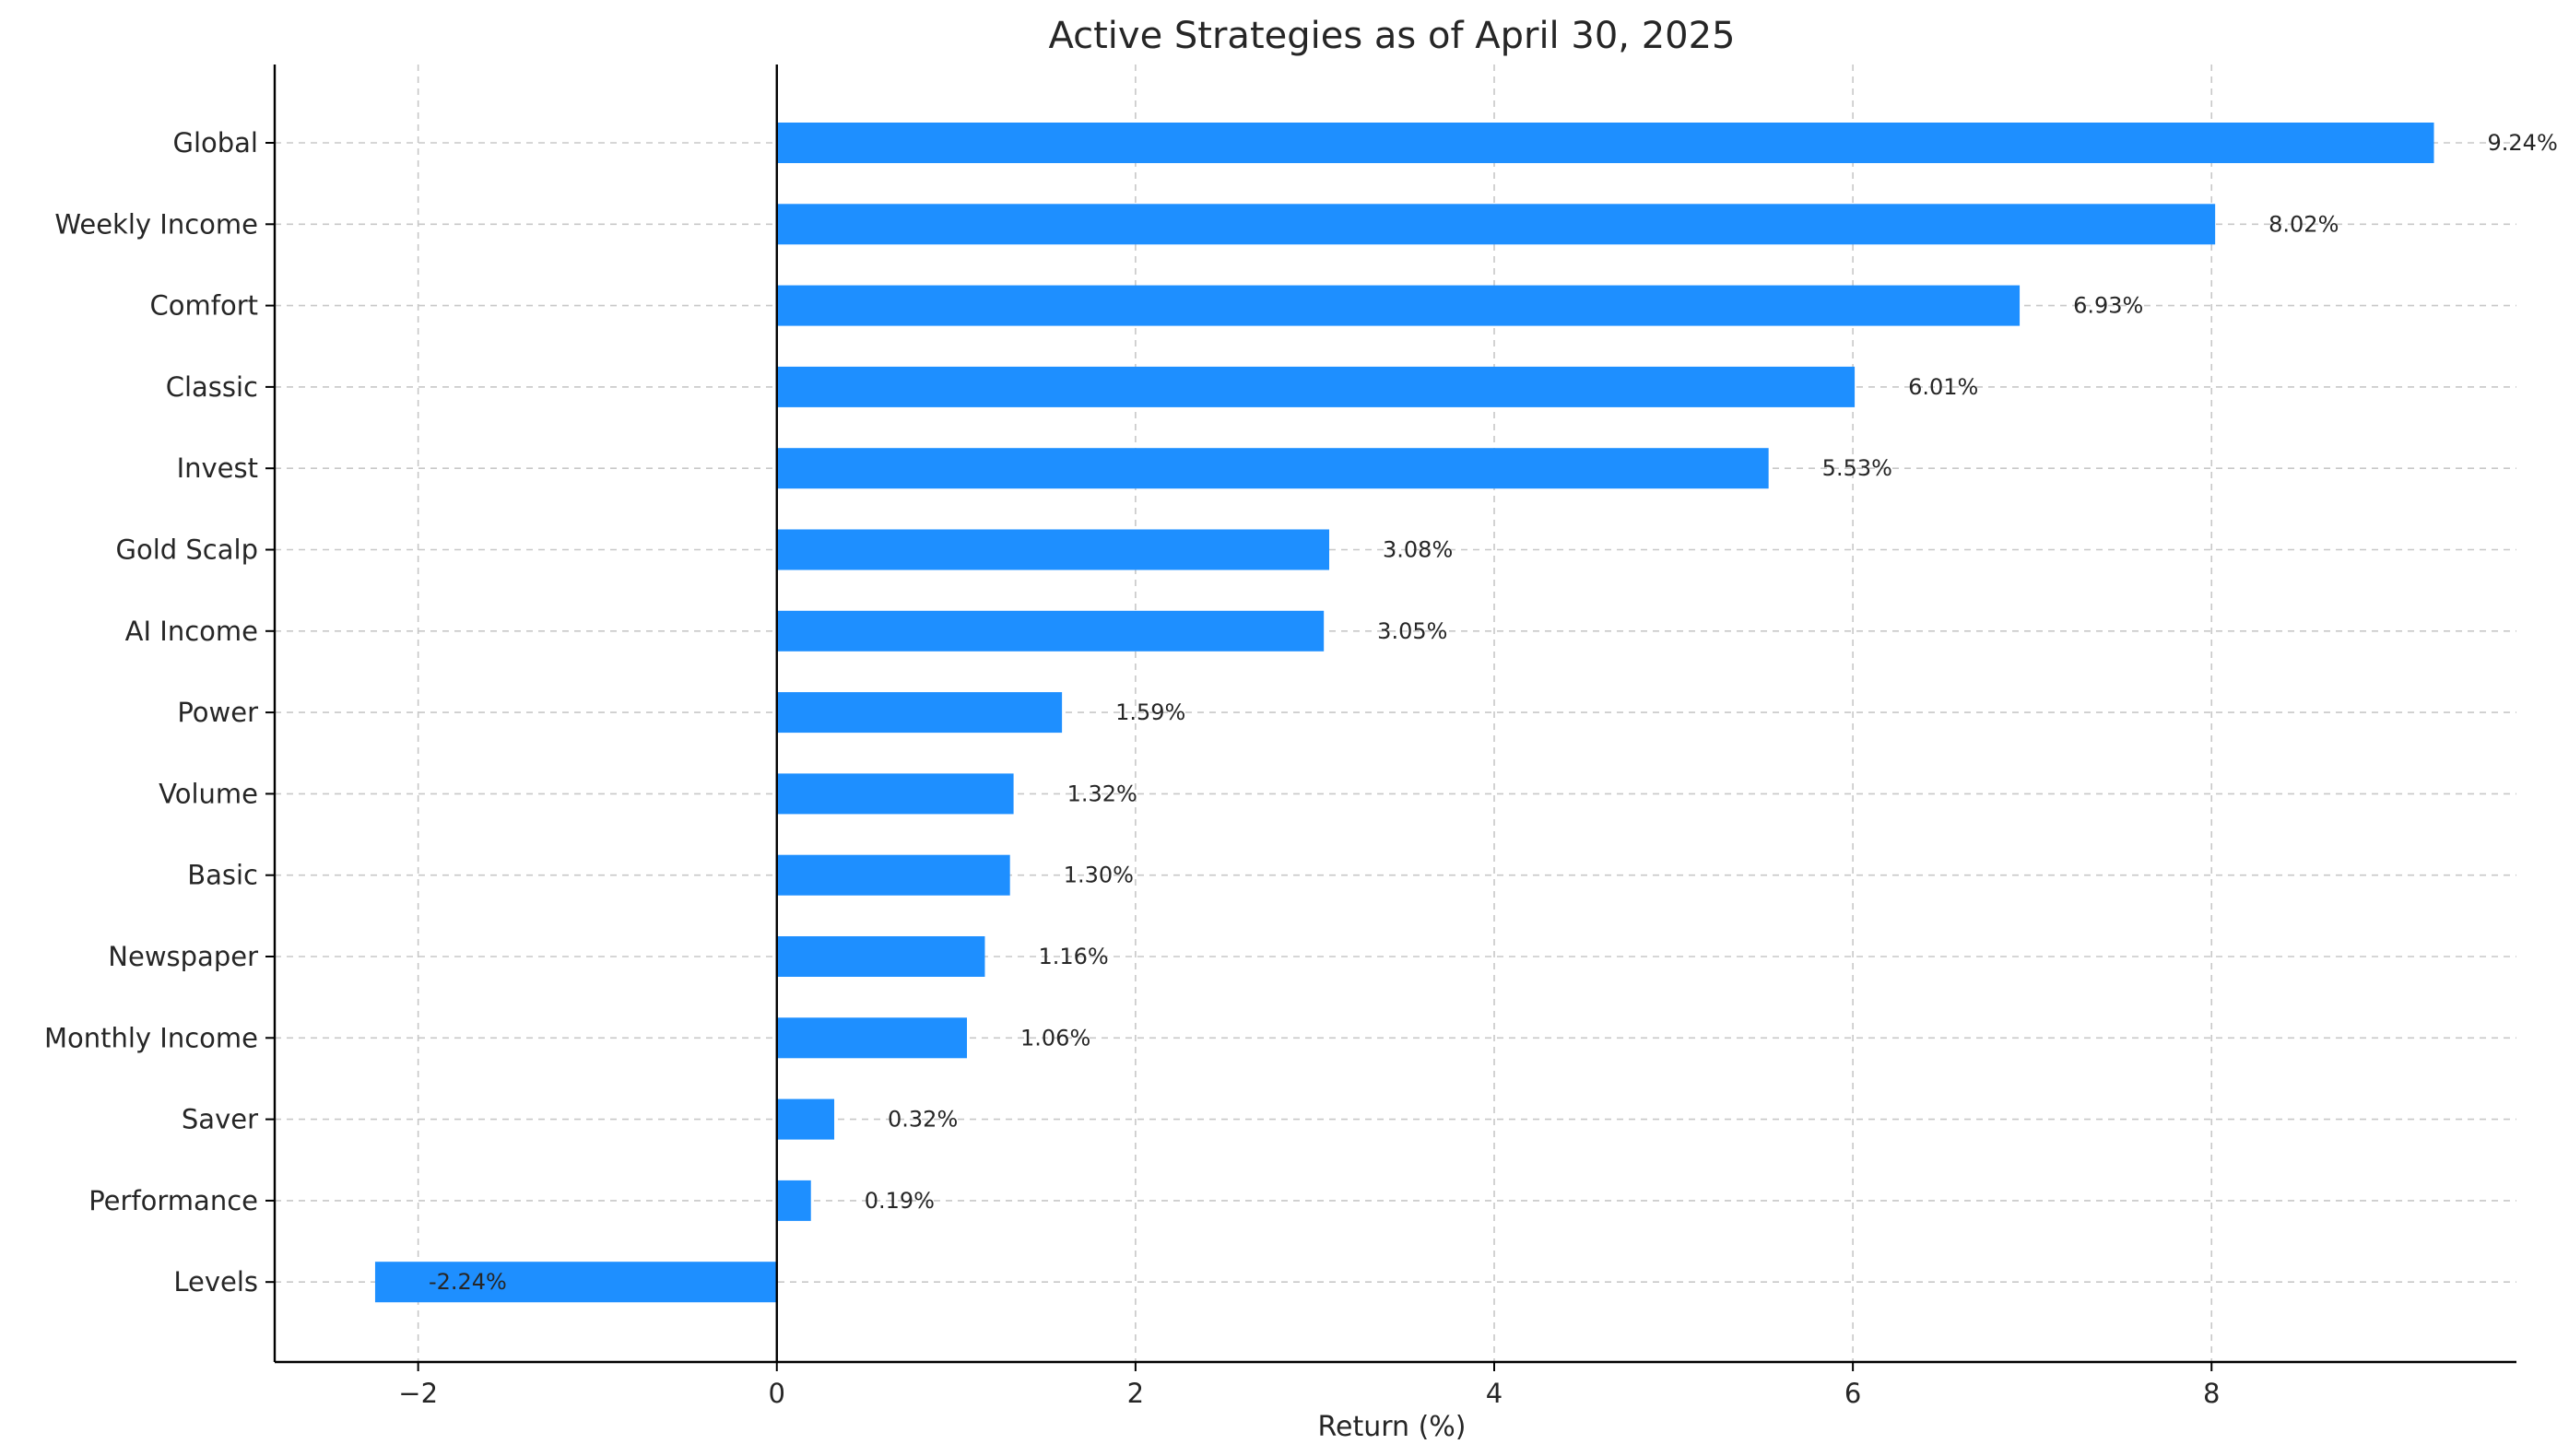 Image resolution: width=2557 pixels, height=1456 pixels. I want to click on chart-title: Active Strategies as of April 30, 2025, so click(1392, 36).